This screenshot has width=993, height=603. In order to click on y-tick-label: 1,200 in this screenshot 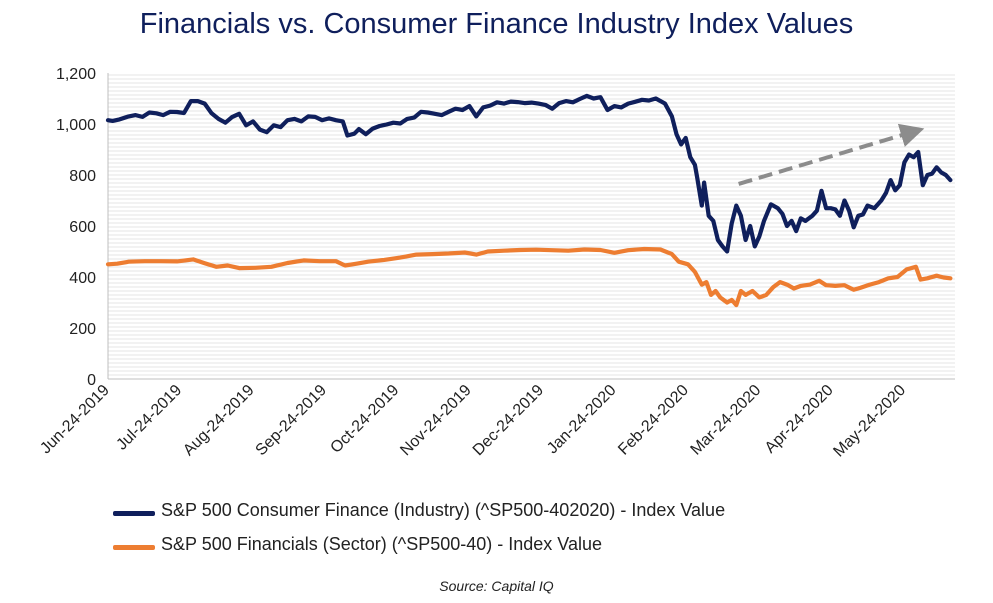, I will do `click(76, 74)`.